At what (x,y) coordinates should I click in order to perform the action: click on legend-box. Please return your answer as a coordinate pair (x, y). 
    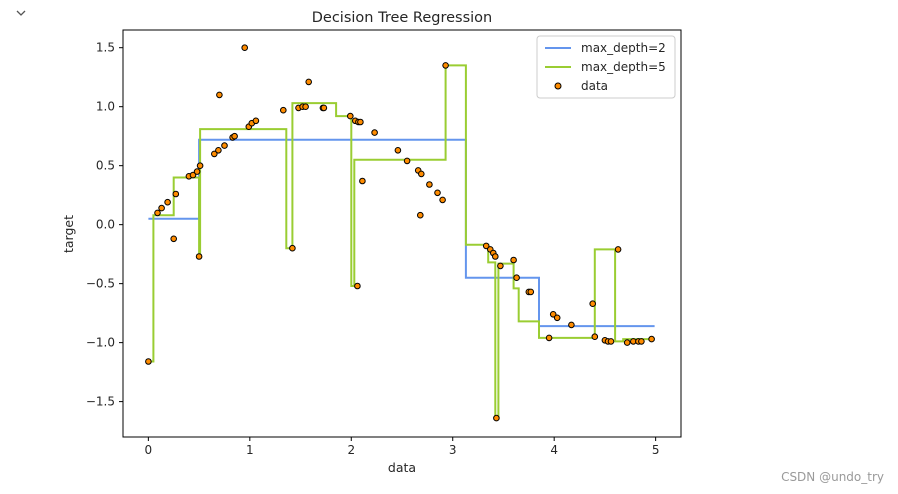
    Looking at the image, I should click on (606, 67).